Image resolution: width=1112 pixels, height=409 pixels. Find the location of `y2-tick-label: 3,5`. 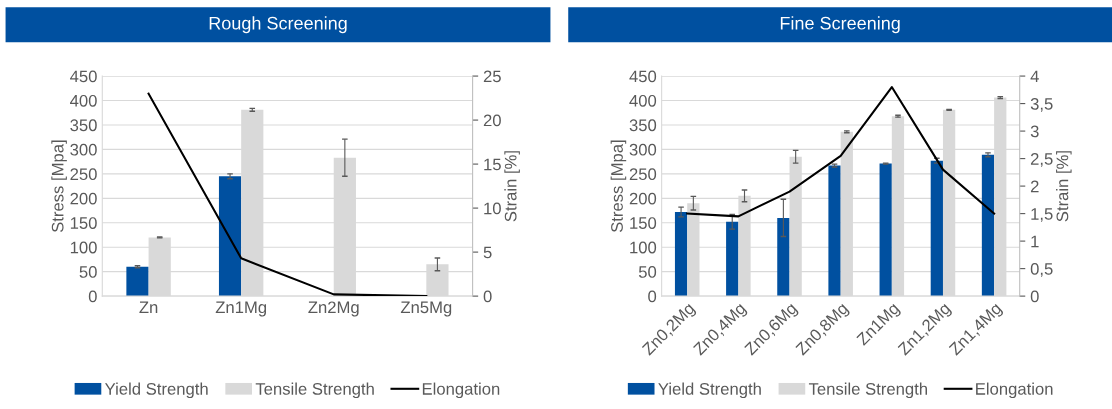

y2-tick-label: 3,5 is located at coordinates (1041, 104).